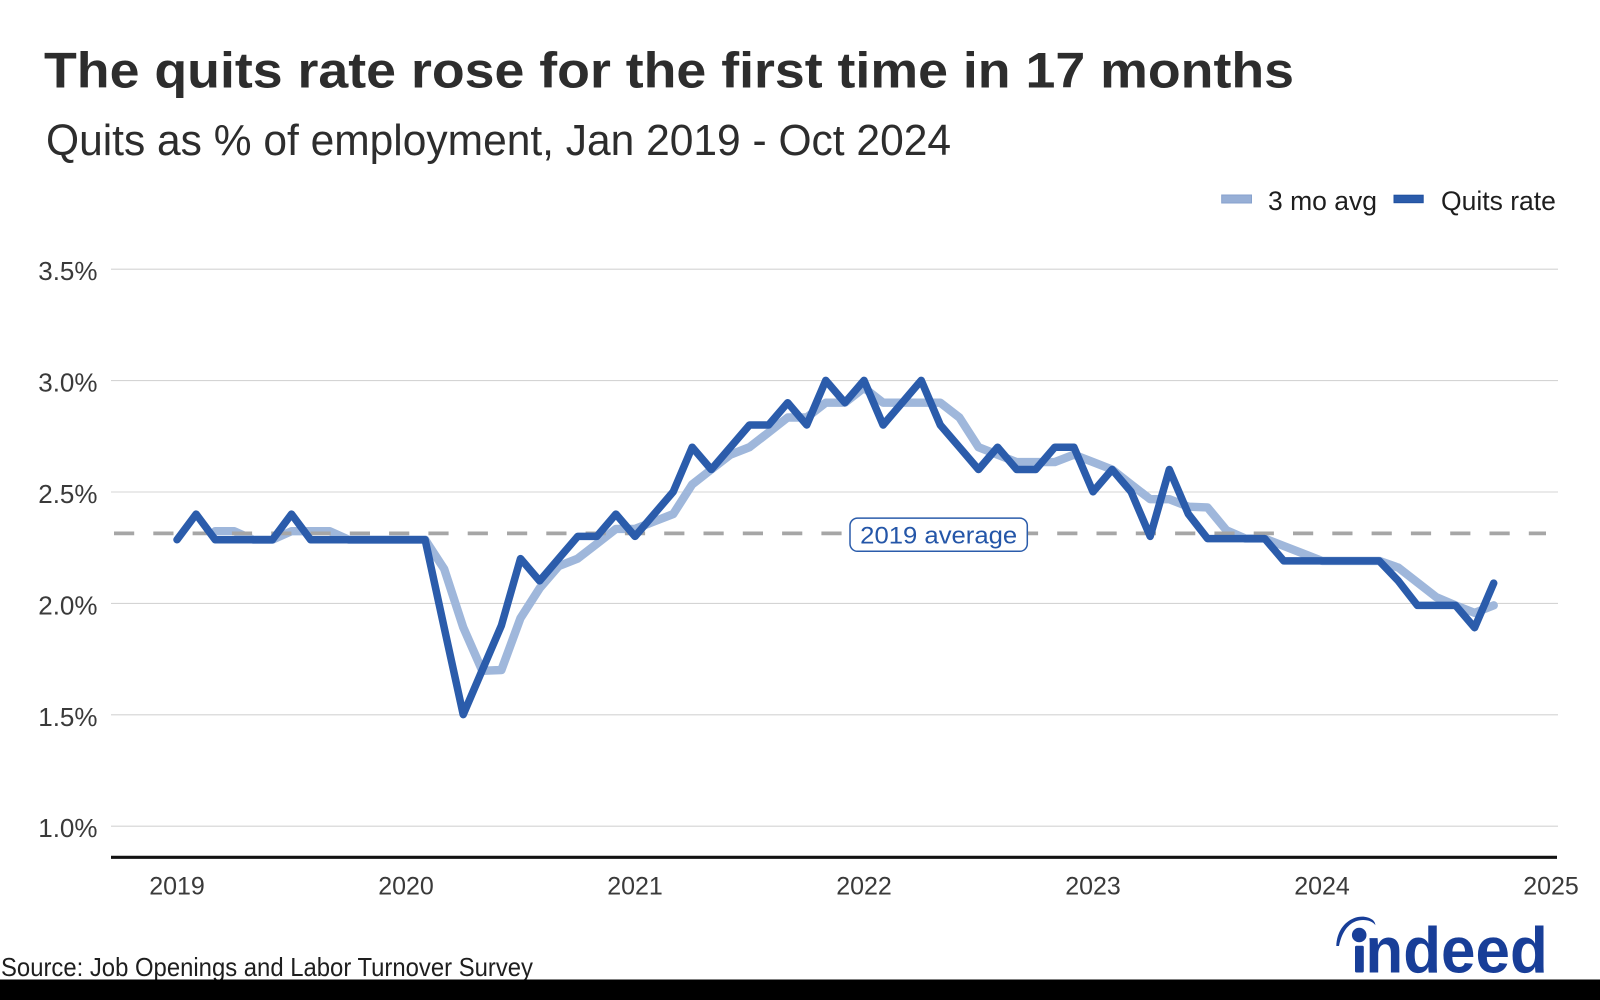 Image resolution: width=1600 pixels, height=1000 pixels. Describe the element at coordinates (864, 886) in the screenshot. I see `svg-text: 2022` at that location.